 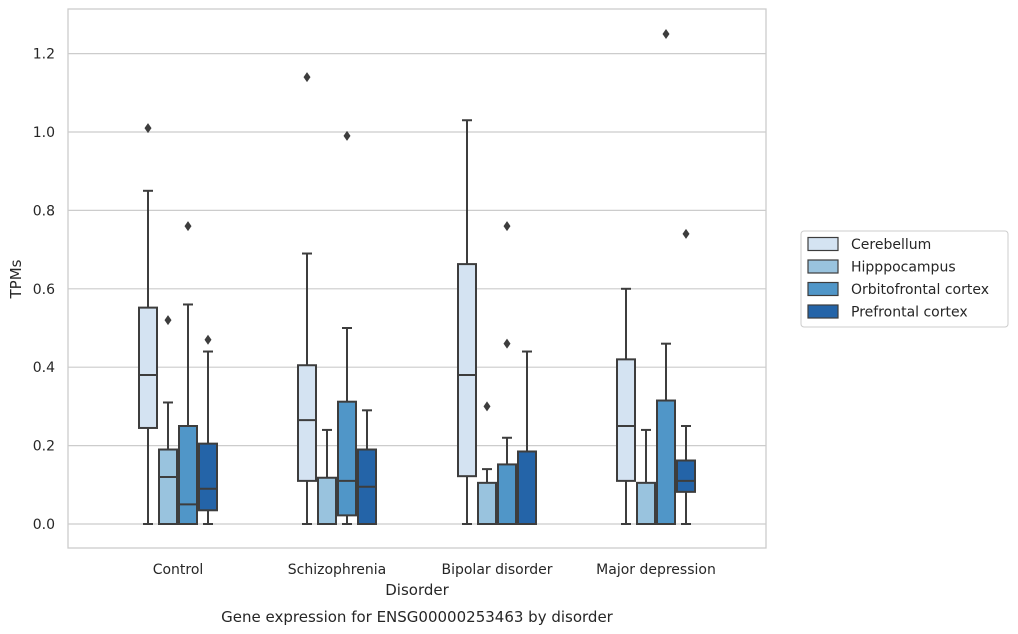 What do you see at coordinates (44, 525) in the screenshot?
I see `y-tick-label: 0.0` at bounding box center [44, 525].